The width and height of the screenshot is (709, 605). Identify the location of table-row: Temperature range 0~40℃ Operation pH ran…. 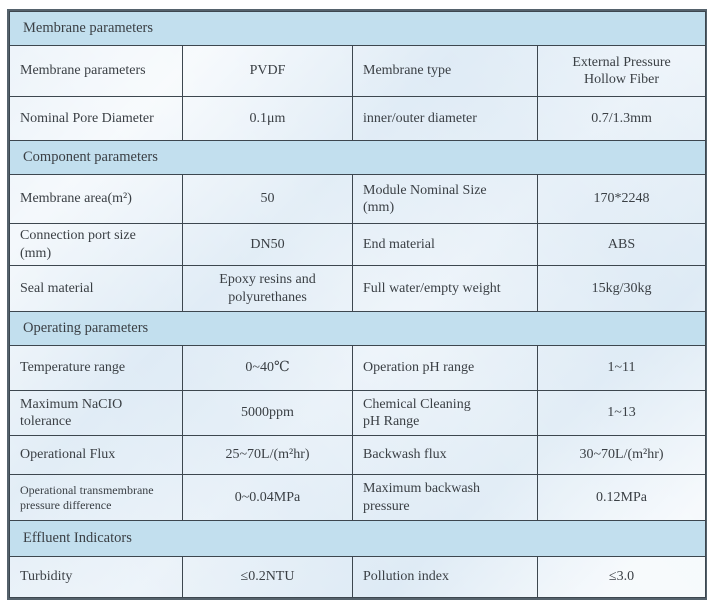
(358, 368).